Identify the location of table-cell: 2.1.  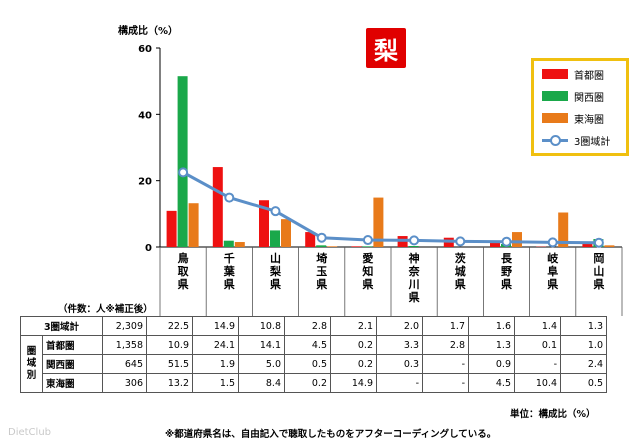
(353, 326).